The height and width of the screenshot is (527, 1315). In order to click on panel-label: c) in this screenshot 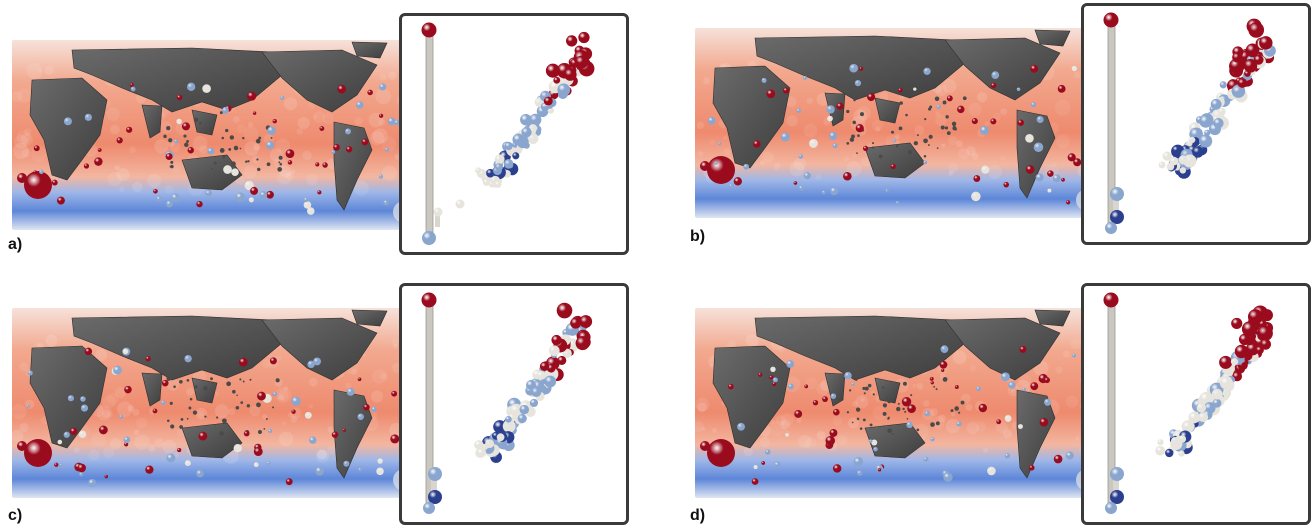, I will do `click(15, 515)`.